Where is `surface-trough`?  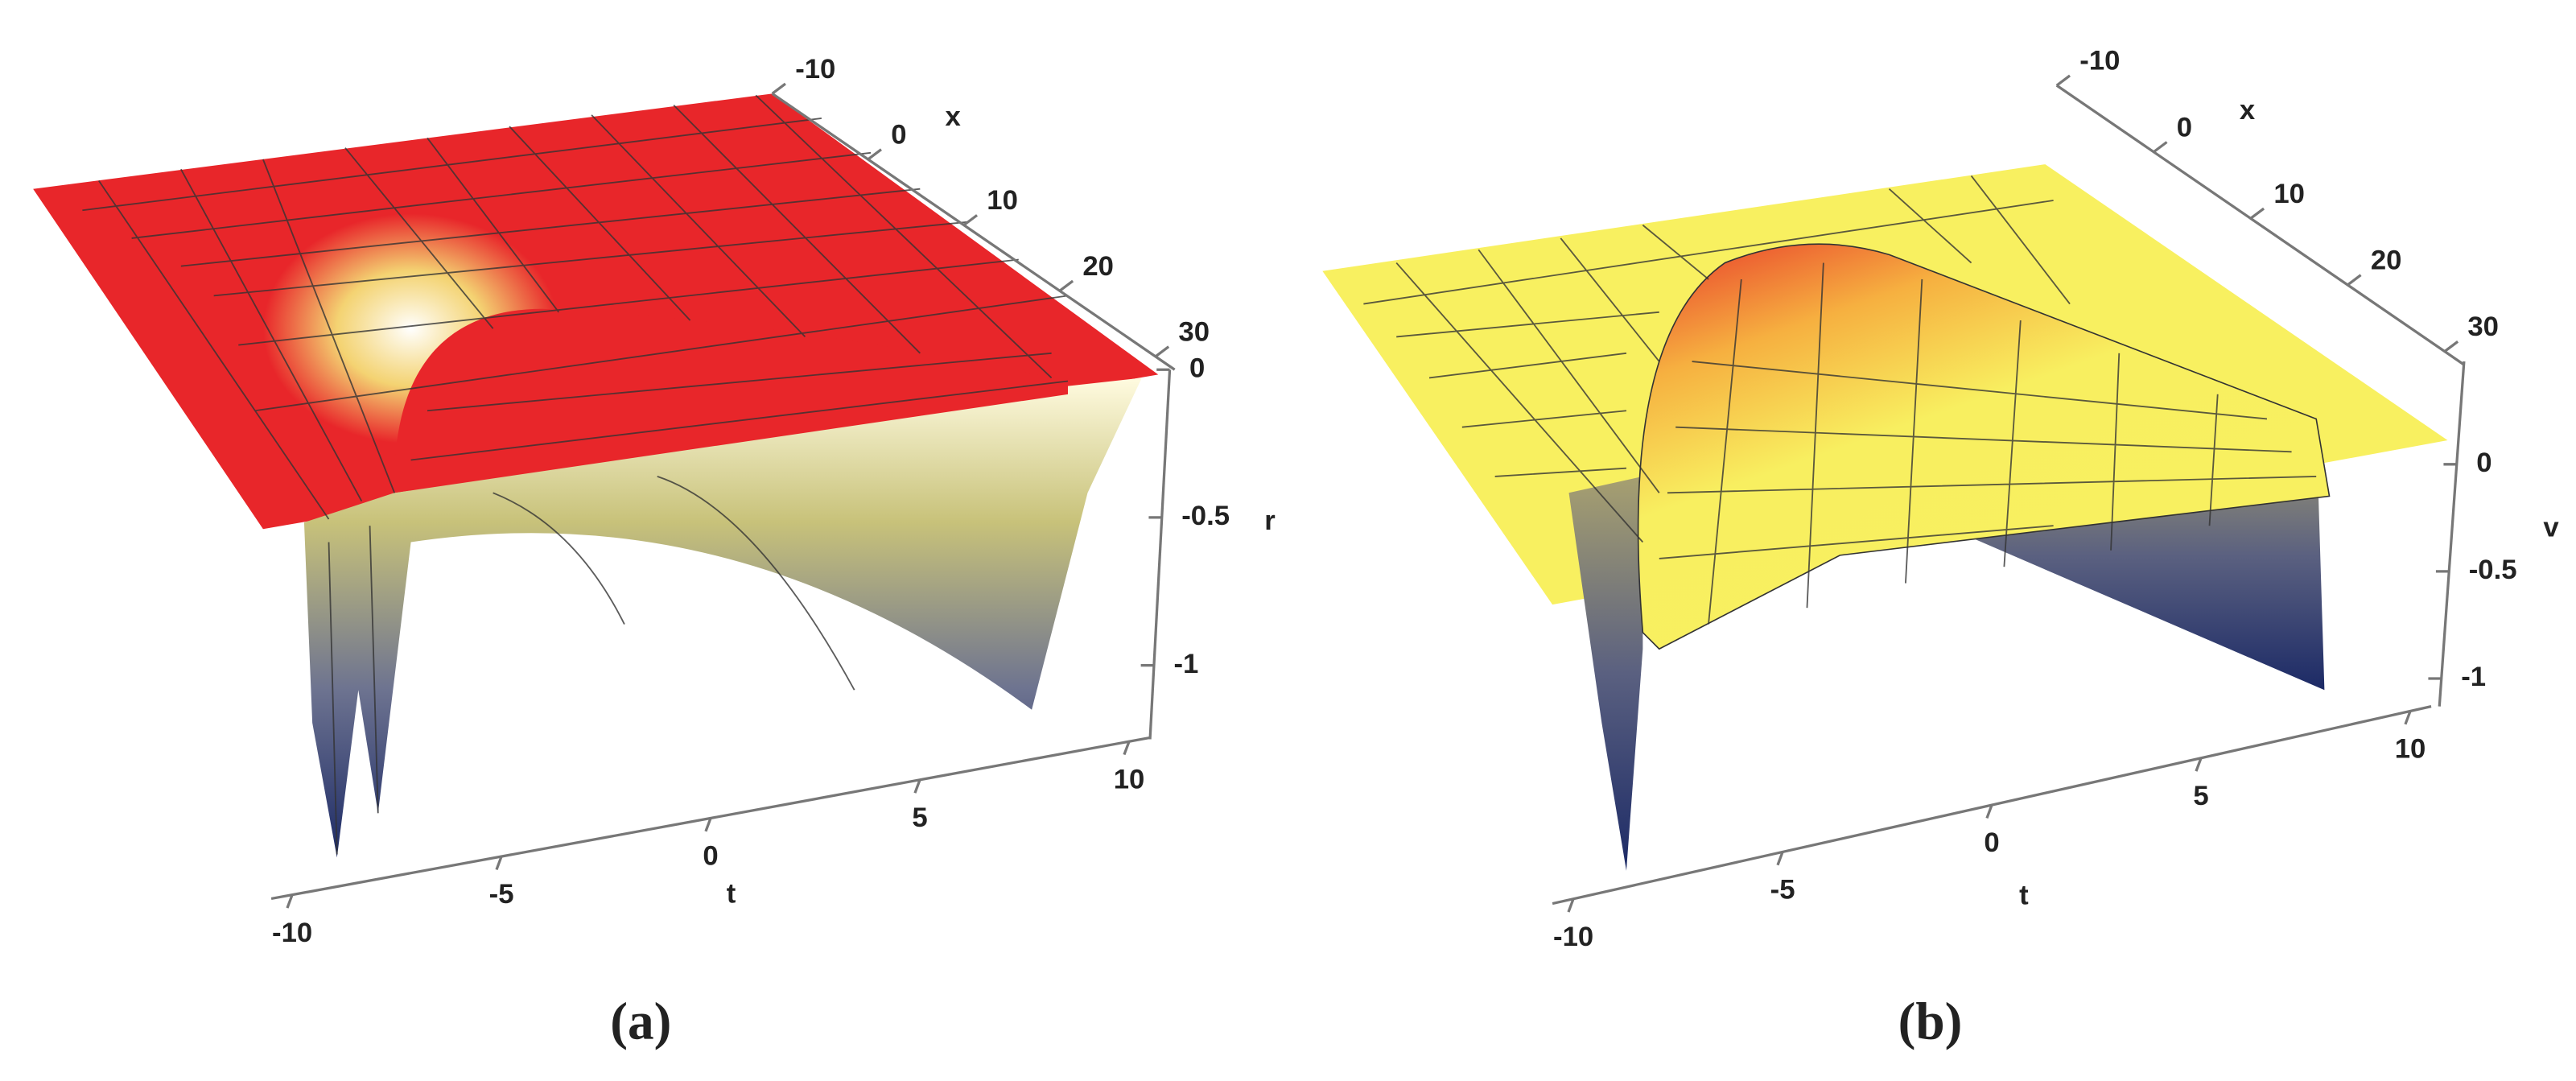 surface-trough is located at coordinates (722, 618).